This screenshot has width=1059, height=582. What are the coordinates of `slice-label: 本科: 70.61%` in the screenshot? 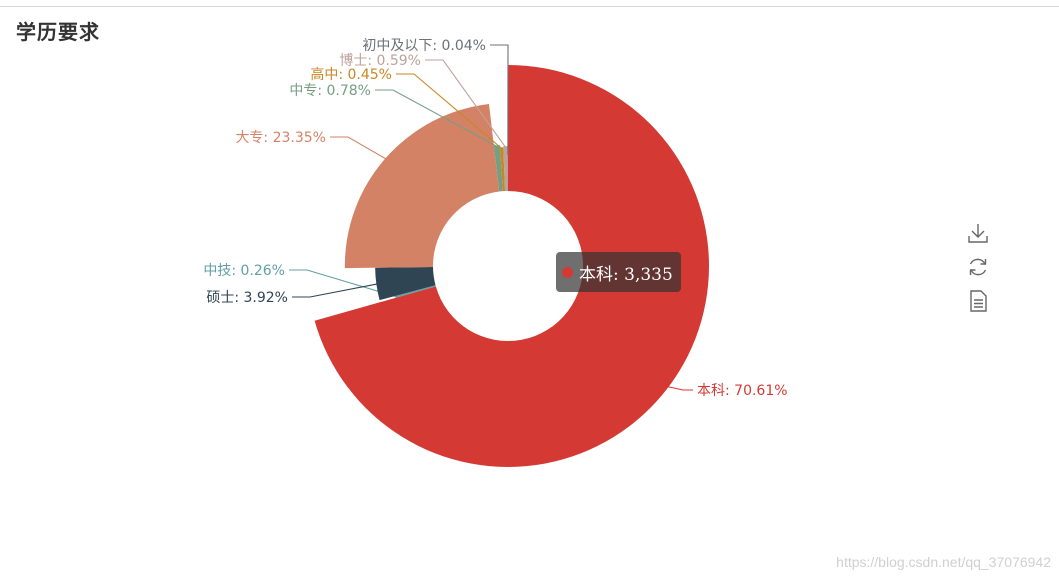 It's located at (742, 391).